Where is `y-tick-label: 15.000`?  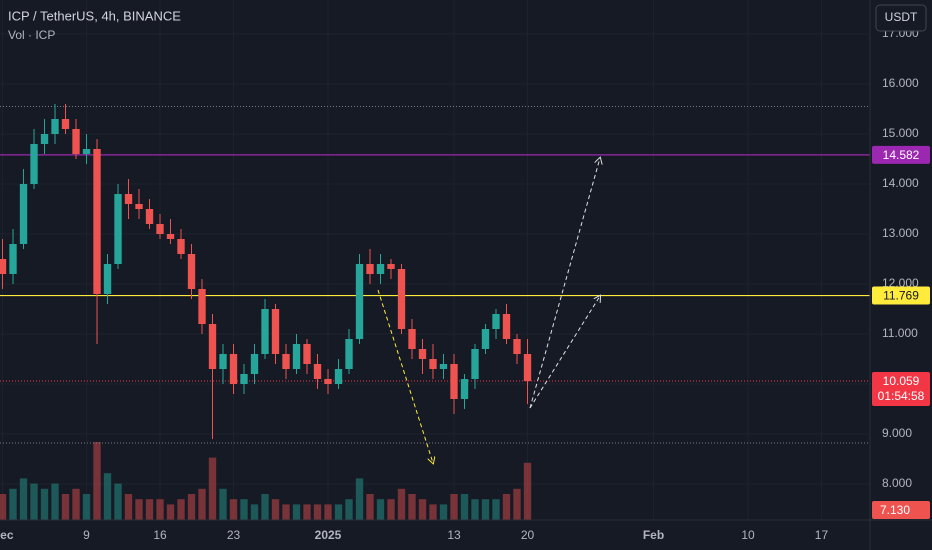
y-tick-label: 15.000 is located at coordinates (900, 133).